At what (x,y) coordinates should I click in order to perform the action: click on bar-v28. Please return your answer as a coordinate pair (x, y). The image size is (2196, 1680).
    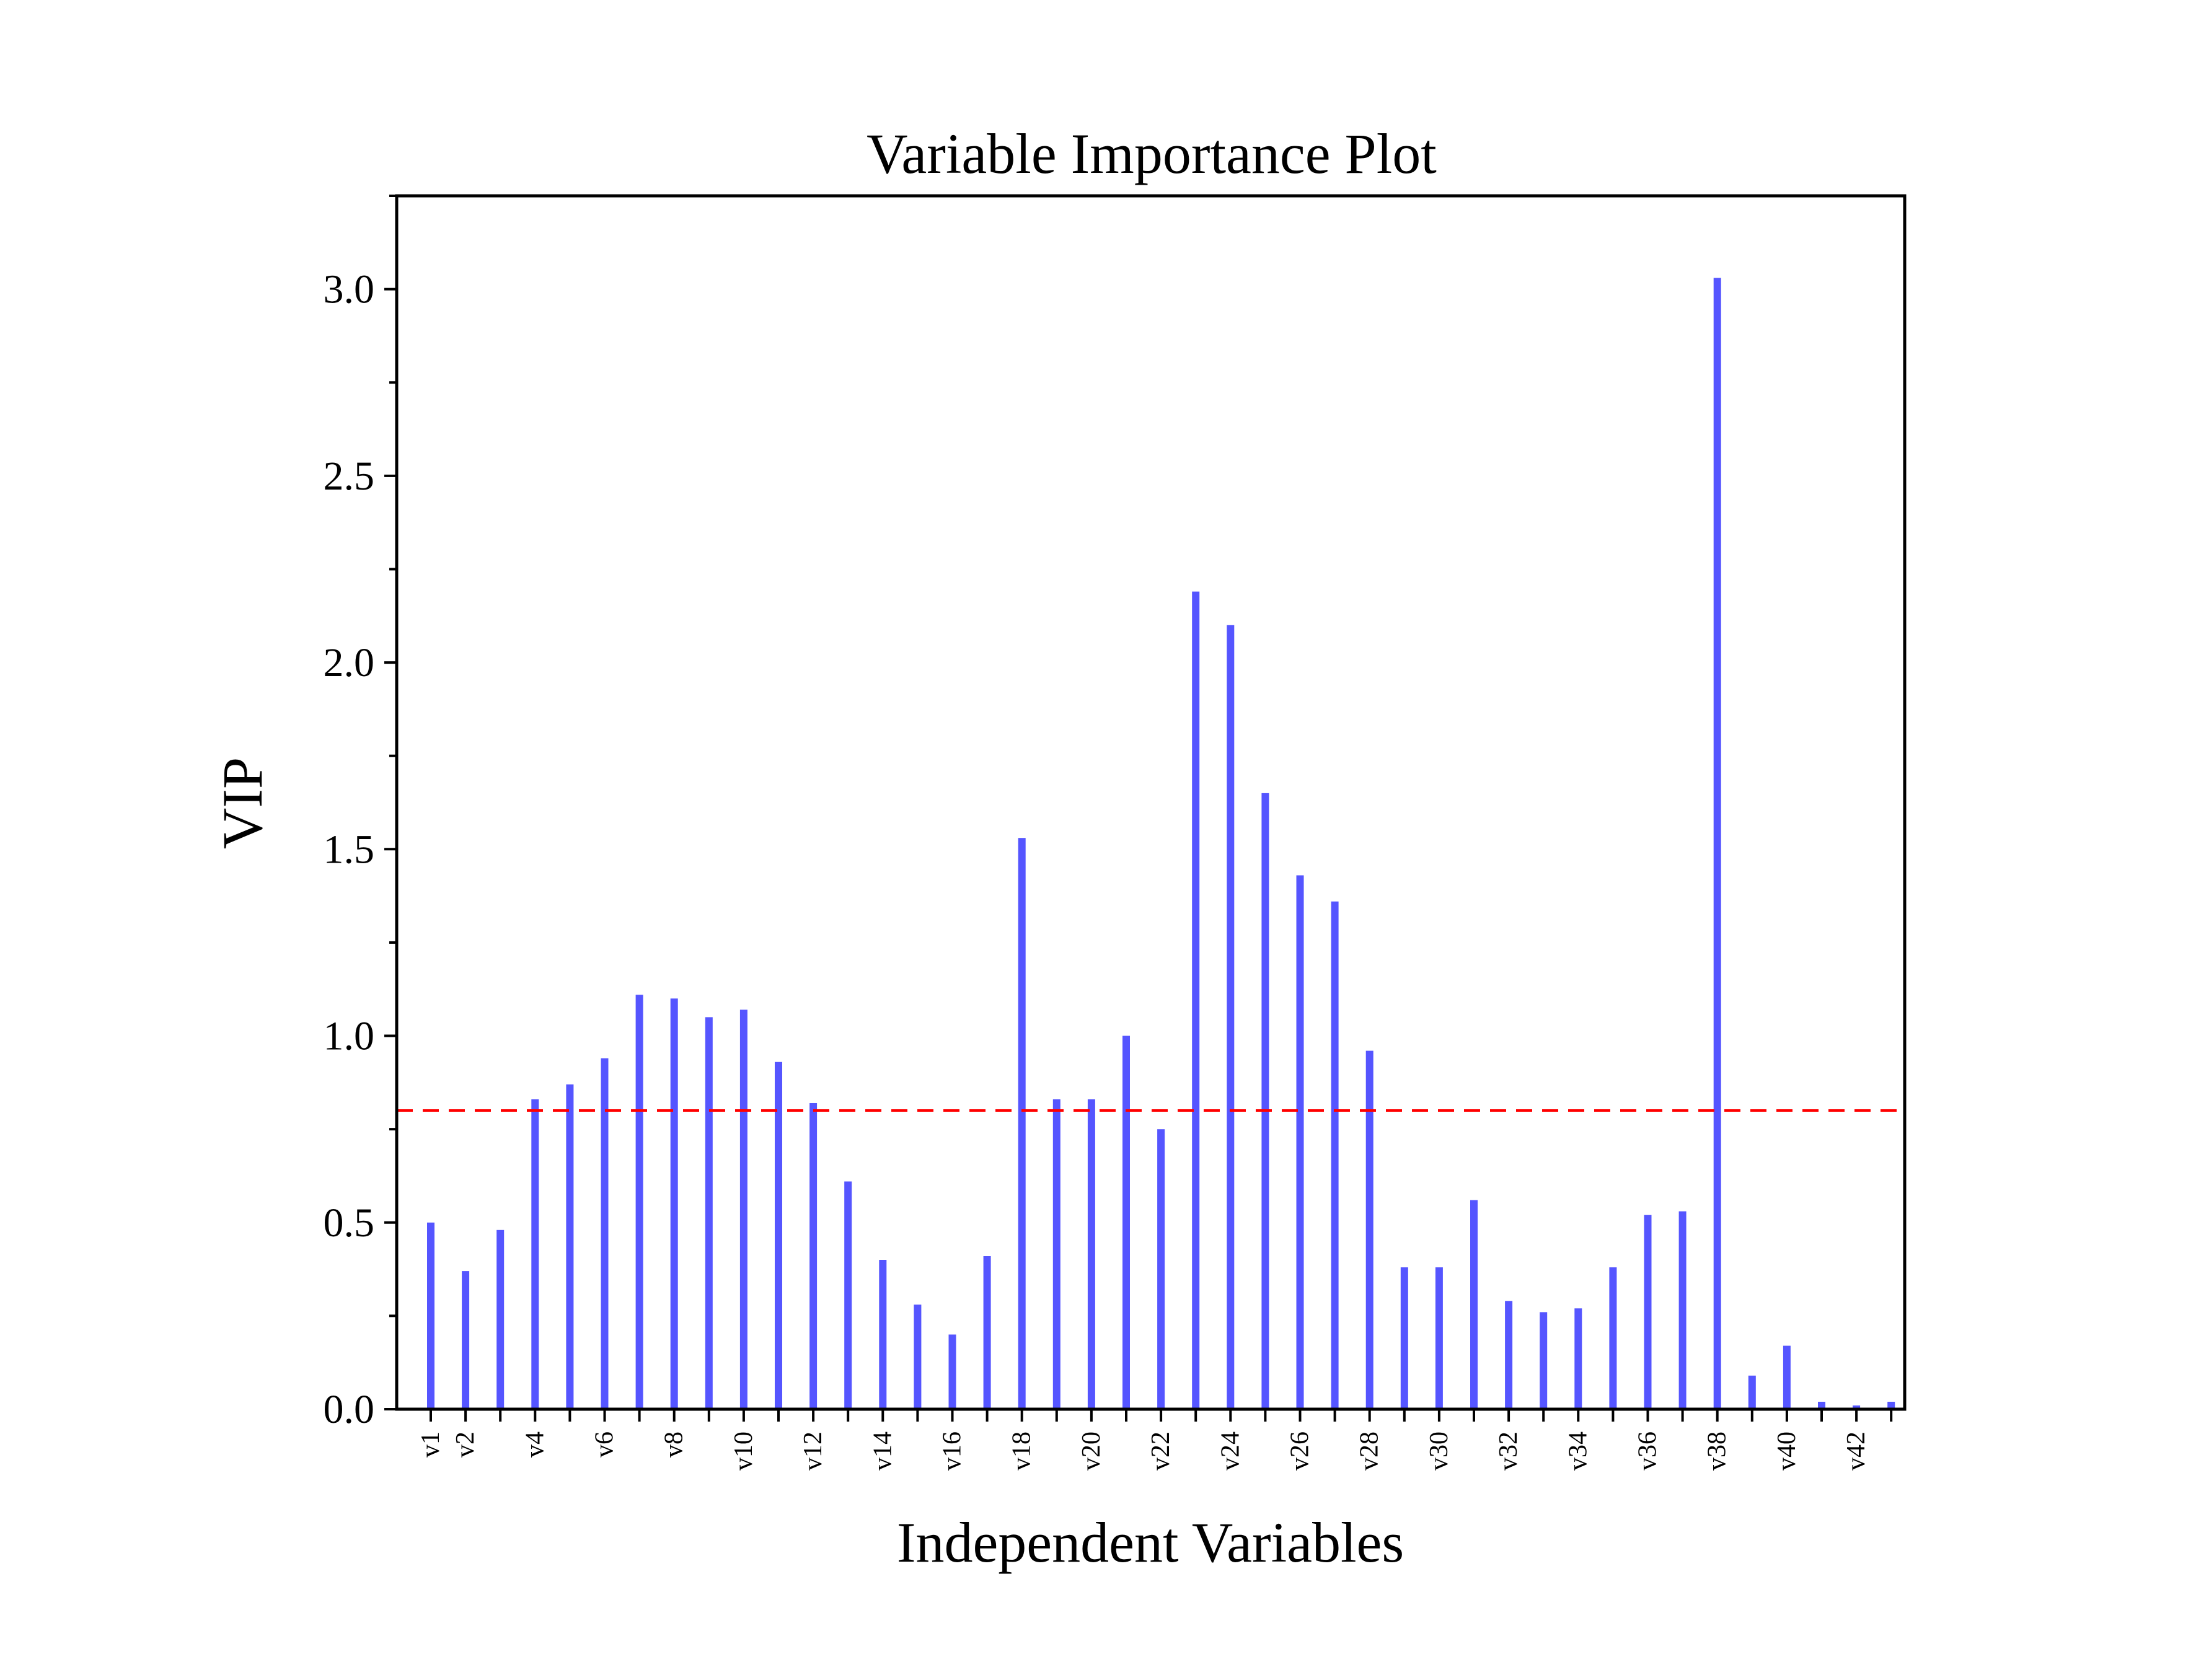
    Looking at the image, I should click on (1370, 1229).